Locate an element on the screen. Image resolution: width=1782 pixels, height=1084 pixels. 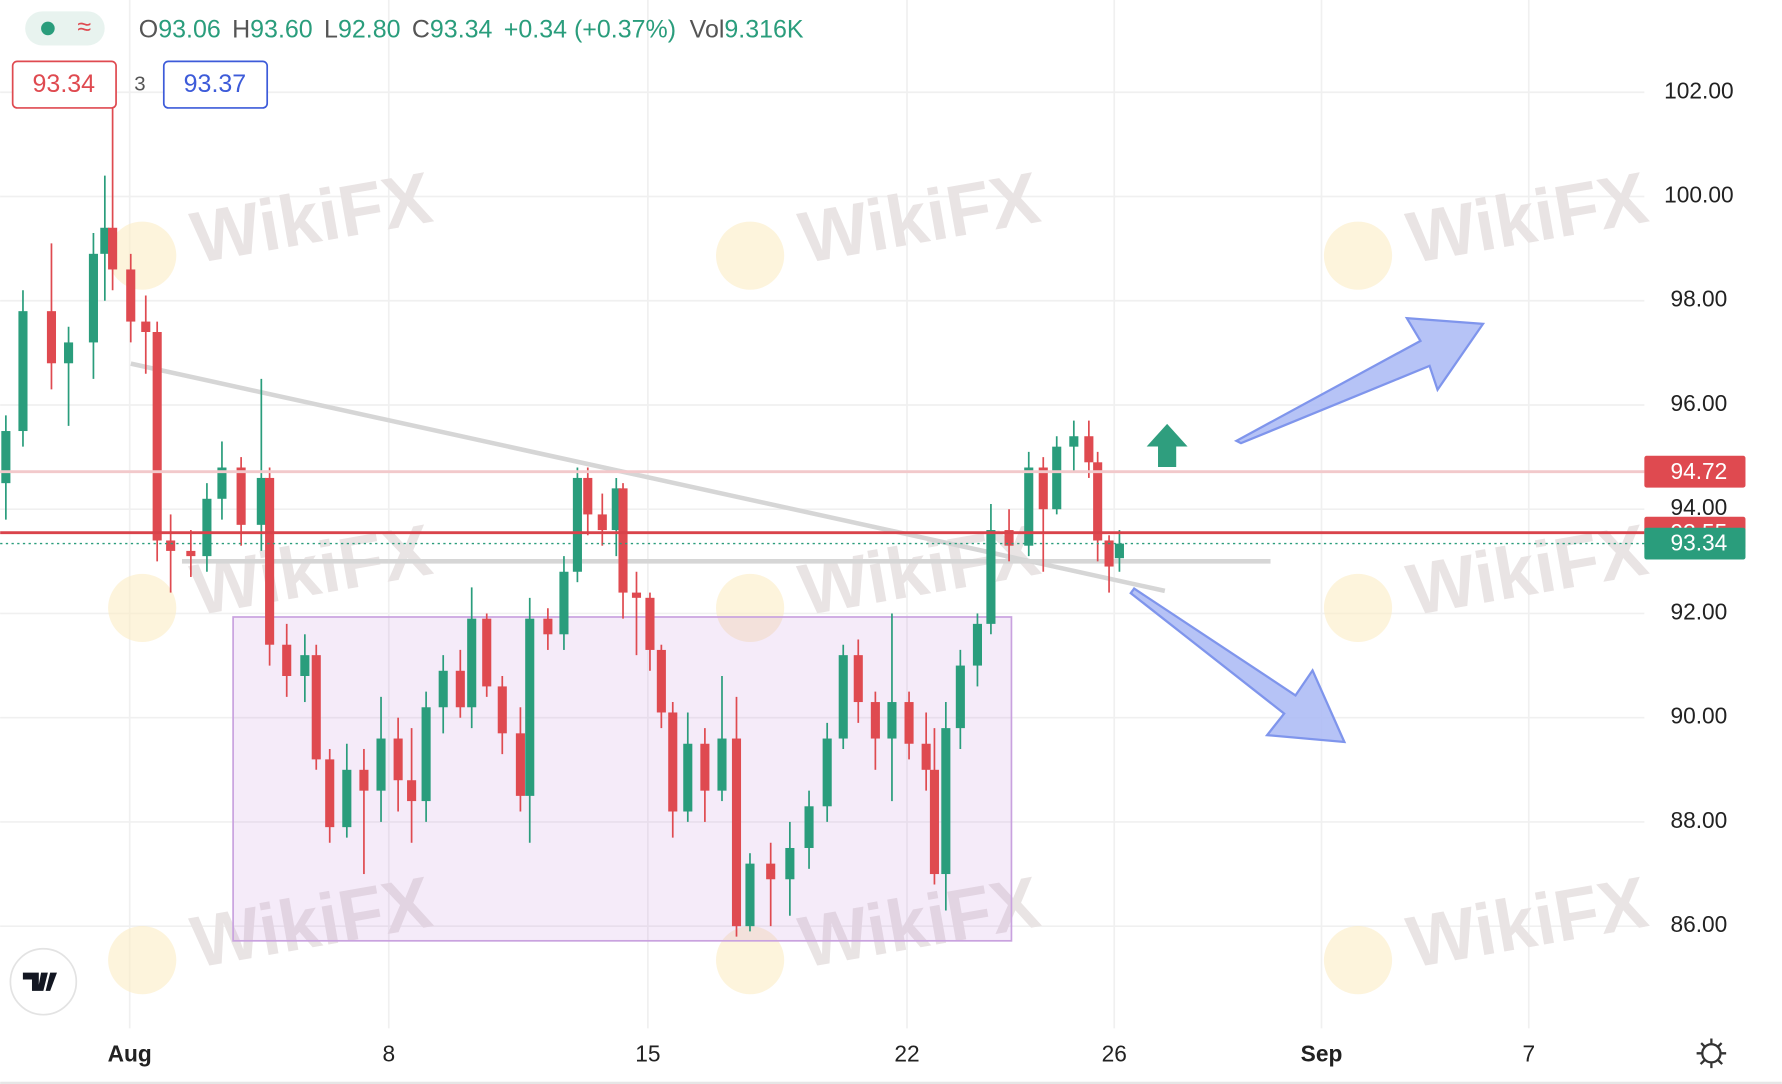
x-tick-label: 22 is located at coordinates (906, 1054).